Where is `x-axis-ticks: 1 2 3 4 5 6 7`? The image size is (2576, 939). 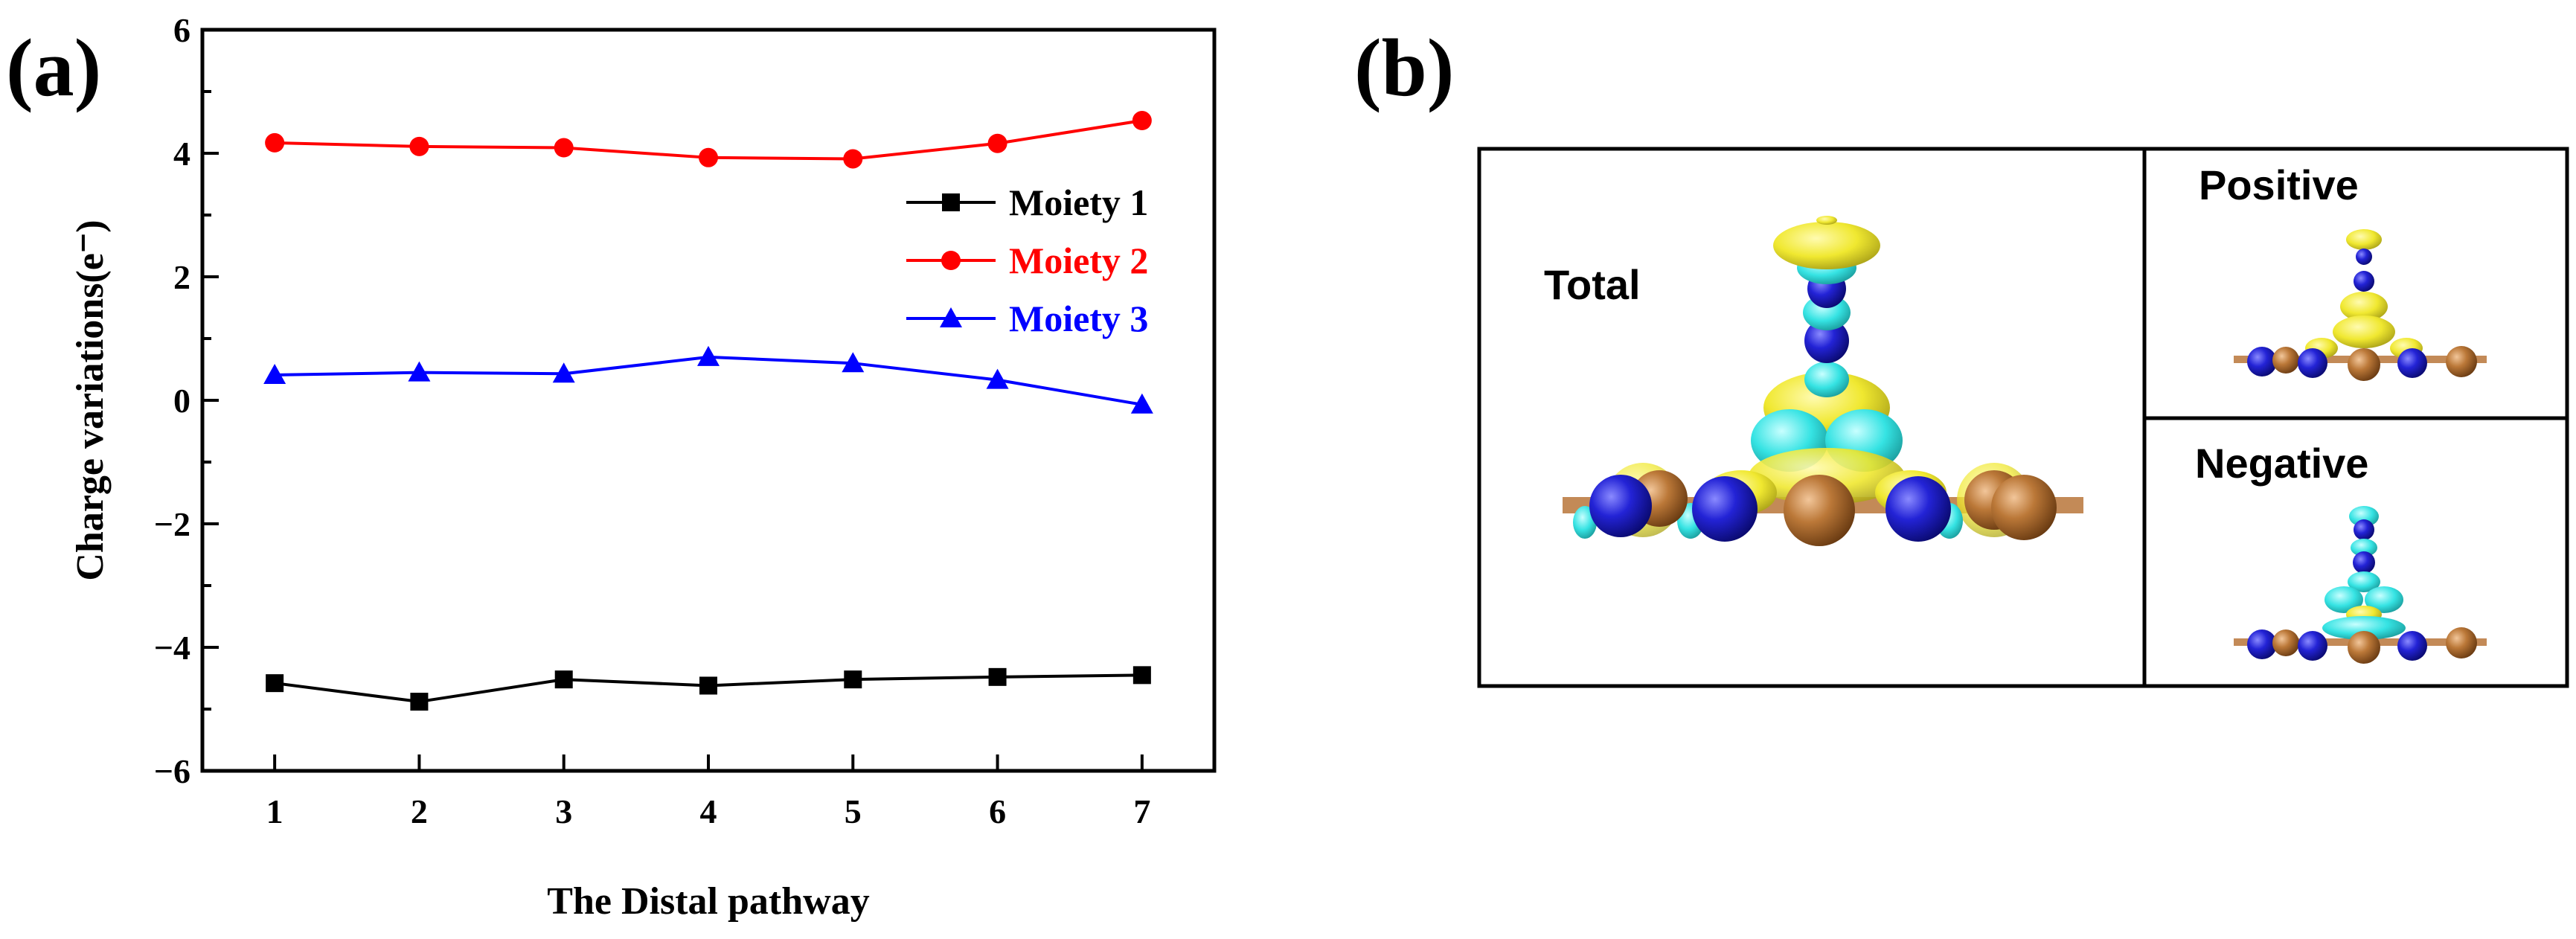
x-axis-ticks: 1 2 3 4 5 6 7 is located at coordinates (708, 792).